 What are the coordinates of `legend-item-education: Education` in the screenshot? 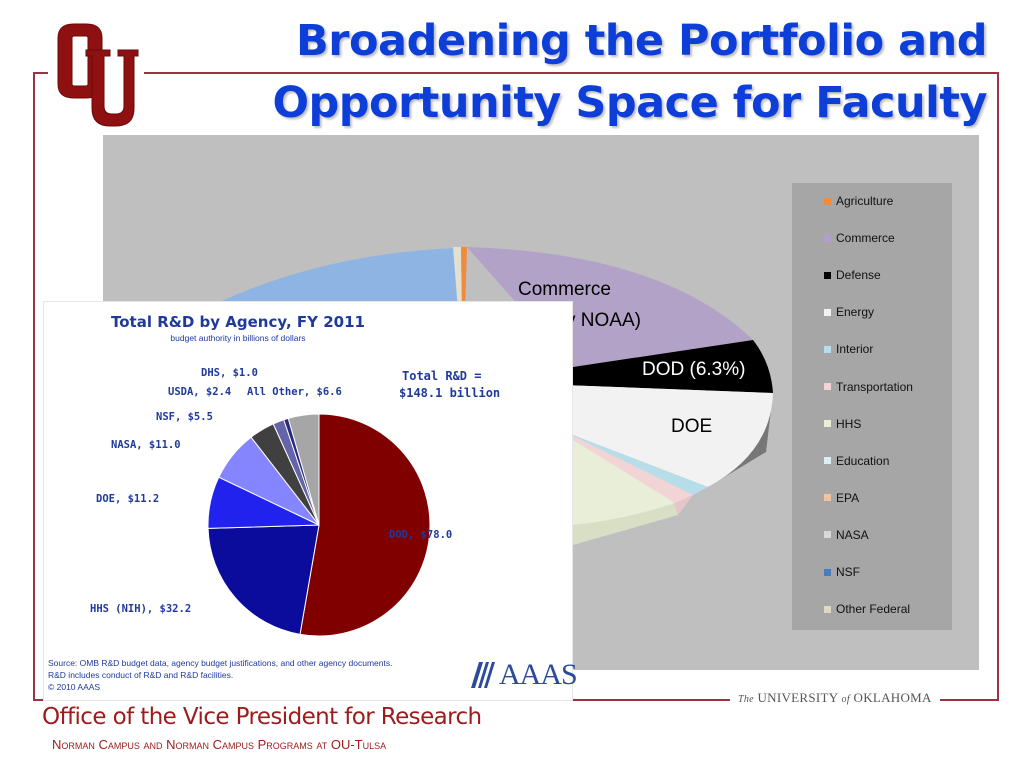 It's located at (856, 461).